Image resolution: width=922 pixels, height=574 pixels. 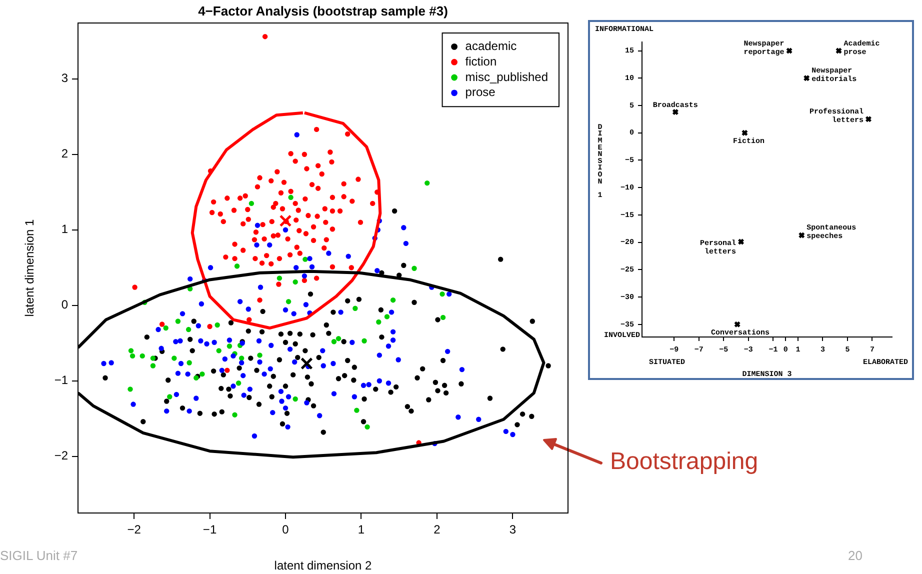 What do you see at coordinates (323, 565) in the screenshot?
I see `x-axis-title: latent dimension 2` at bounding box center [323, 565].